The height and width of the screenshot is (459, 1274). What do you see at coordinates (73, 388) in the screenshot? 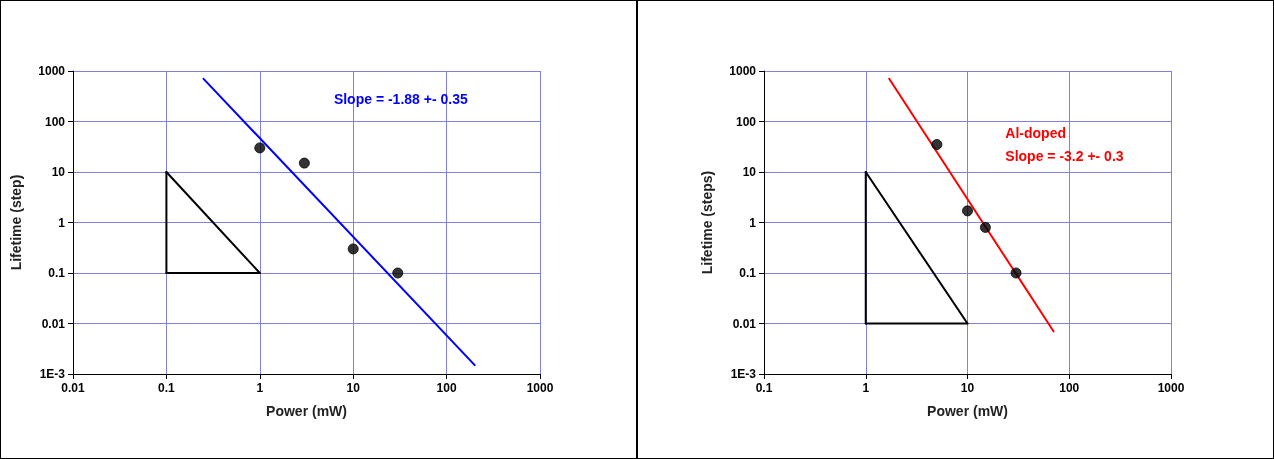
I see `x-tick-label: 0.01` at bounding box center [73, 388].